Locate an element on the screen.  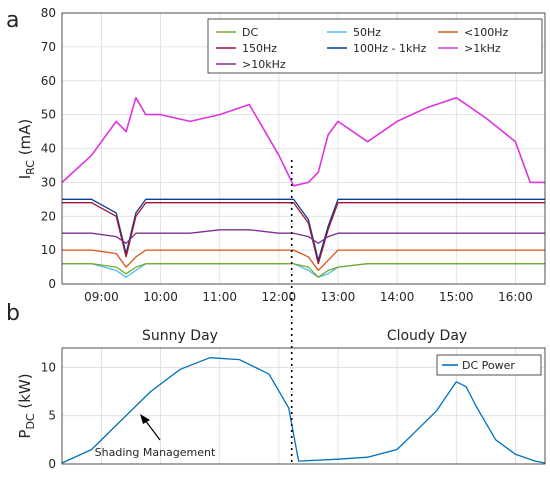
legend-label-150hz: 150Hz is located at coordinates (259, 48).